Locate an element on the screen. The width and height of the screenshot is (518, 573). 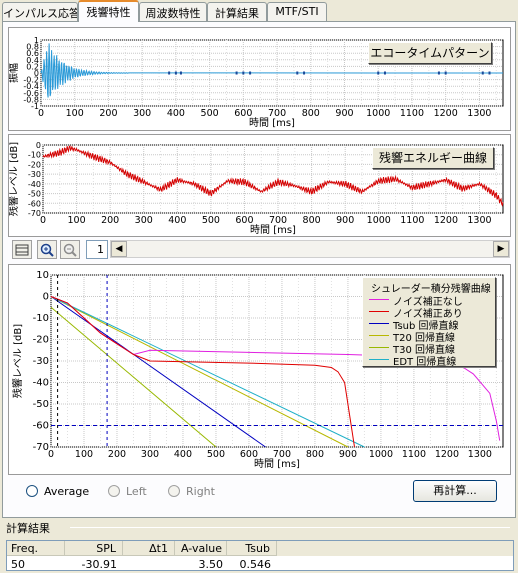
header-spl: SPL is located at coordinates (94, 548).